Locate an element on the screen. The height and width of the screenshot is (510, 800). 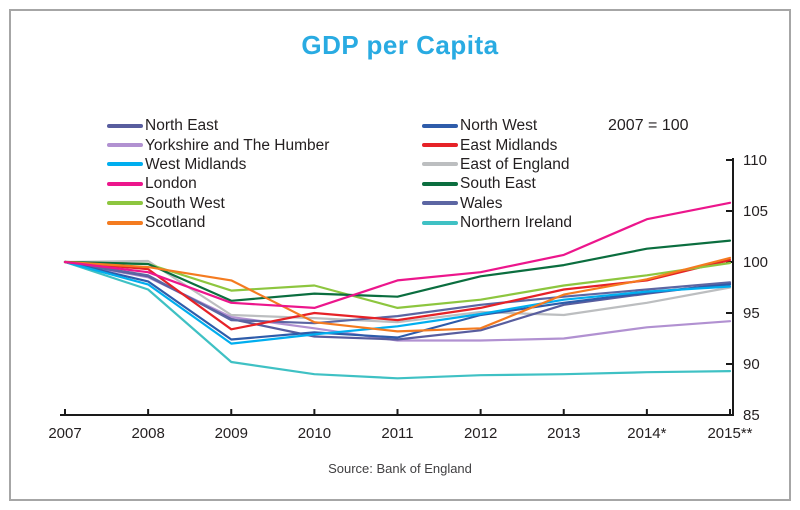
legend-item-west-midlands: West Midlands is located at coordinates (218, 164).